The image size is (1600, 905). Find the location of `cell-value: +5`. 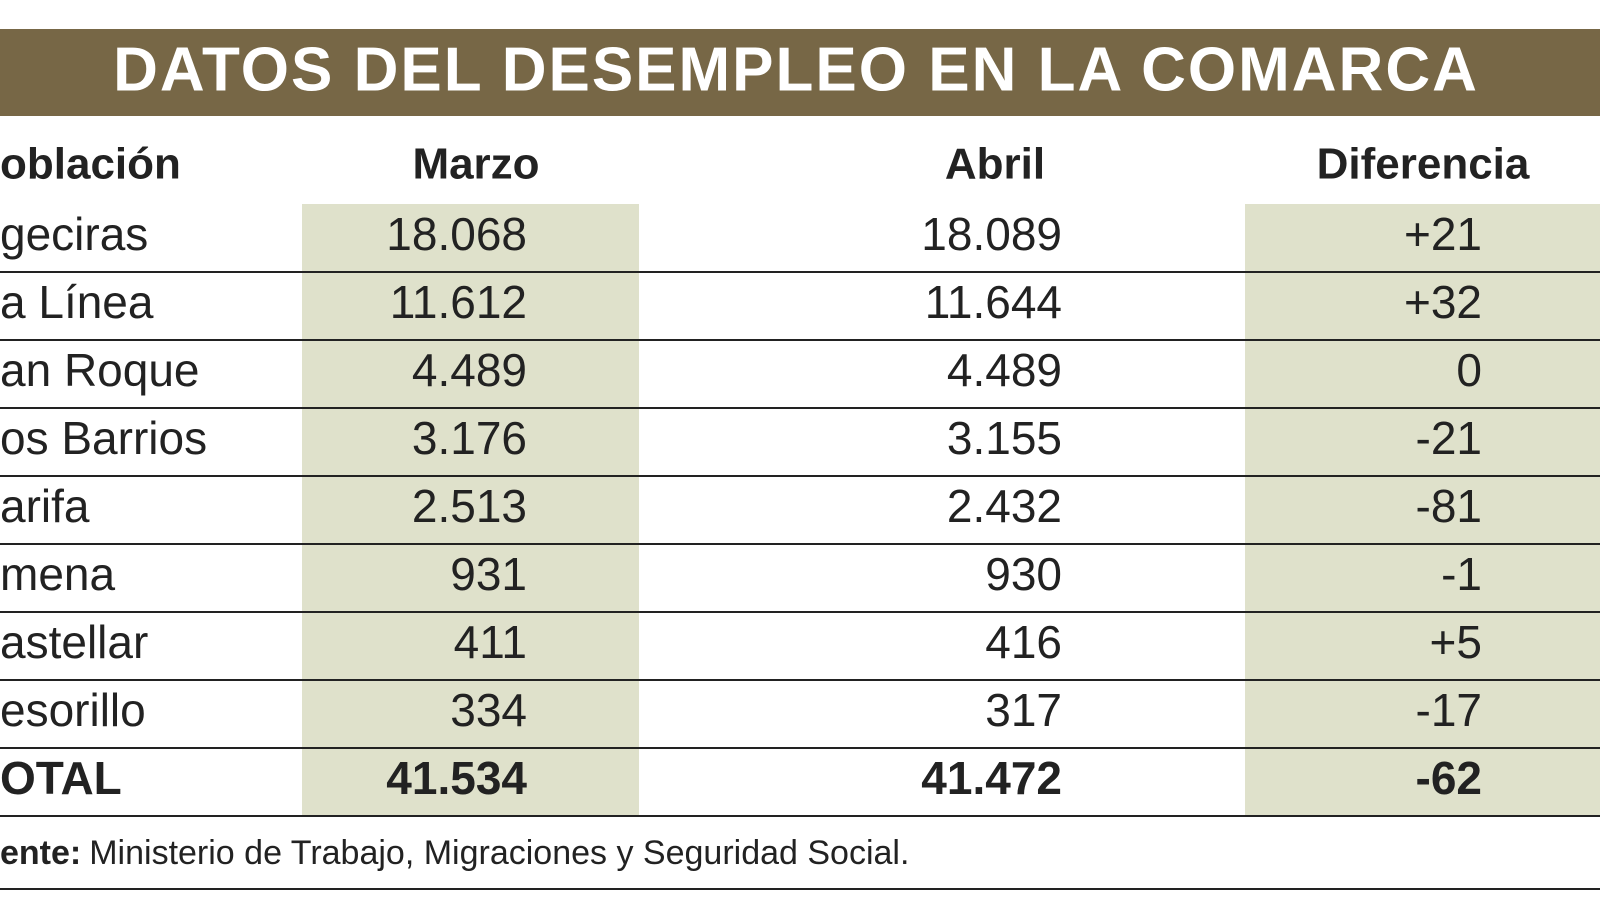

cell-value: +5 is located at coordinates (1456, 642).